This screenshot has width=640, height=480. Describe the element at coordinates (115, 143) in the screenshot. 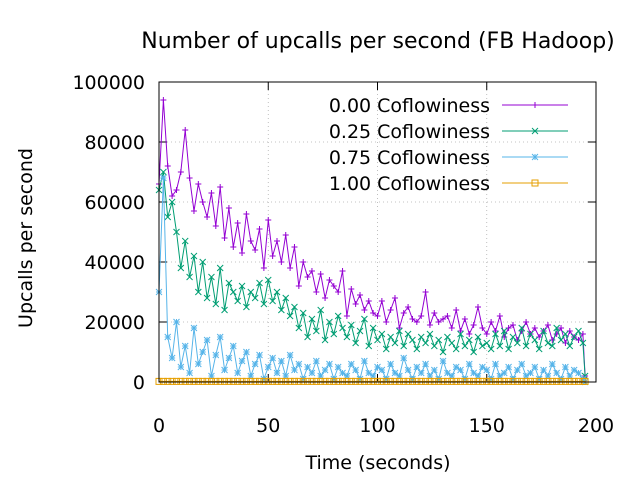

I see `y-tick-label: 80000` at that location.